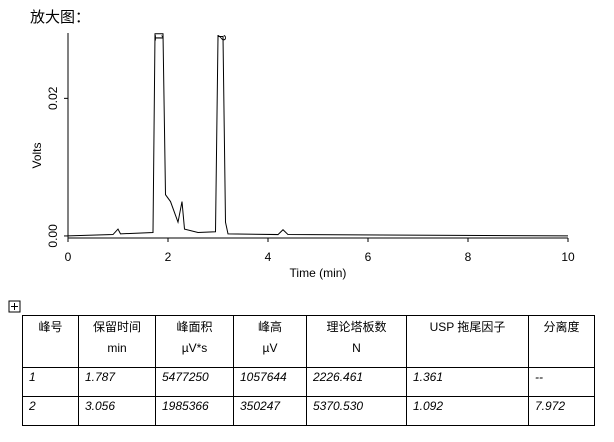  What do you see at coordinates (270, 382) in the screenshot?
I see `table-cell: 1057644` at bounding box center [270, 382].